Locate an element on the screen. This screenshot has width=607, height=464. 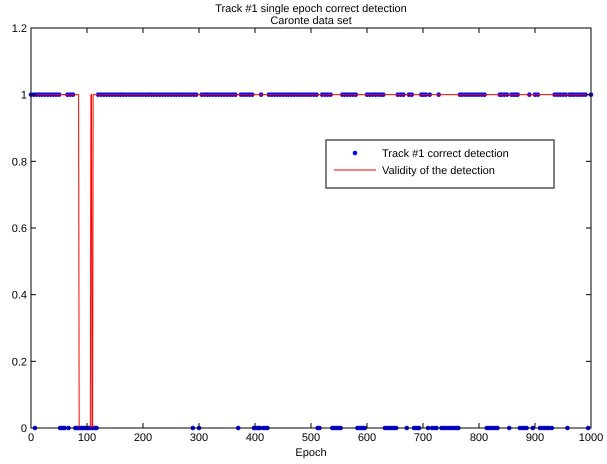
x-tick-label: 400 is located at coordinates (255, 438).